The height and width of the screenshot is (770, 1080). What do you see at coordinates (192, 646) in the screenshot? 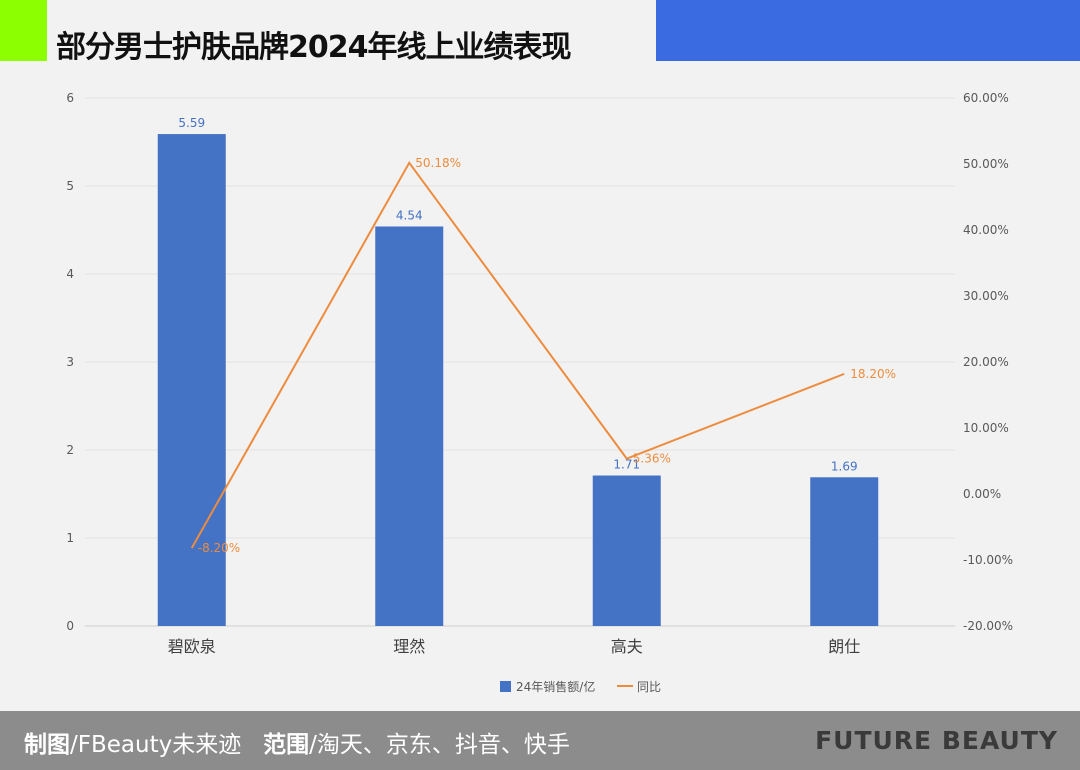
I see `category-label: 碧欧泉` at bounding box center [192, 646].